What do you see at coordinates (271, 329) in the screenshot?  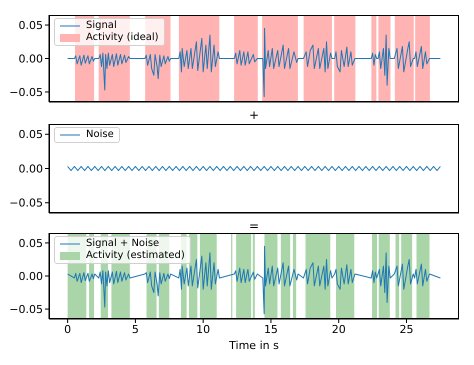 I see `x-tick-label: 15` at bounding box center [271, 329].